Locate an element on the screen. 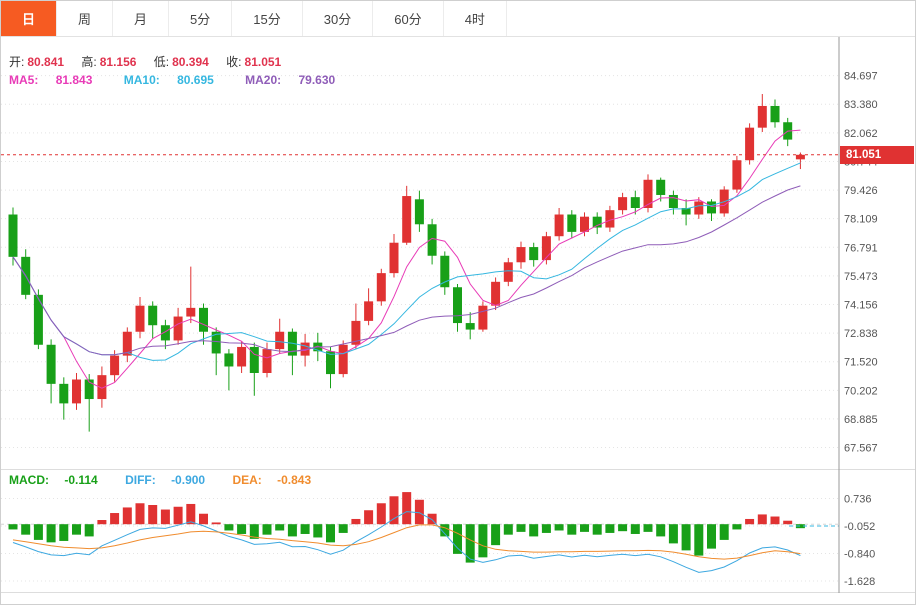 Image resolution: width=916 pixels, height=605 pixels. price-axis-label: 71.520 is located at coordinates (861, 363).